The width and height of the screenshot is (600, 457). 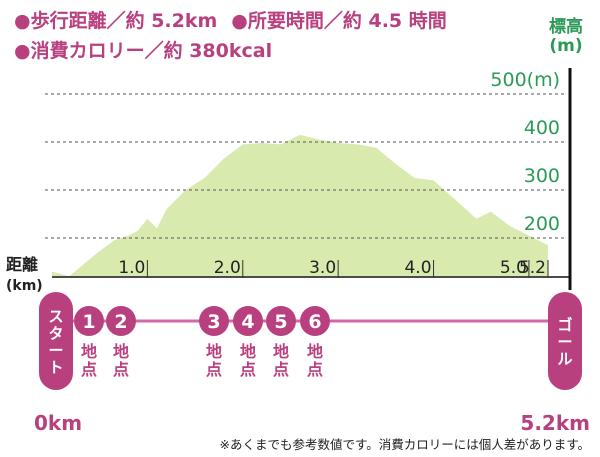 What do you see at coordinates (281, 369) in the screenshot?
I see `point-5-label-char: 点` at bounding box center [281, 369].